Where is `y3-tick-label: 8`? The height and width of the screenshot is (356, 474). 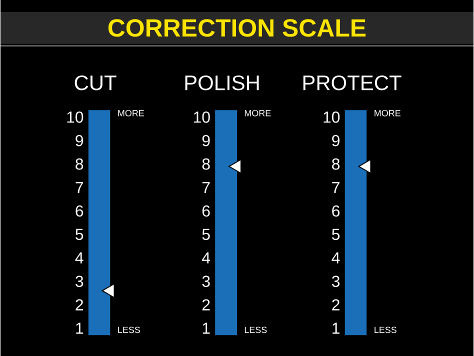
y3-tick-label: 8 is located at coordinates (336, 164).